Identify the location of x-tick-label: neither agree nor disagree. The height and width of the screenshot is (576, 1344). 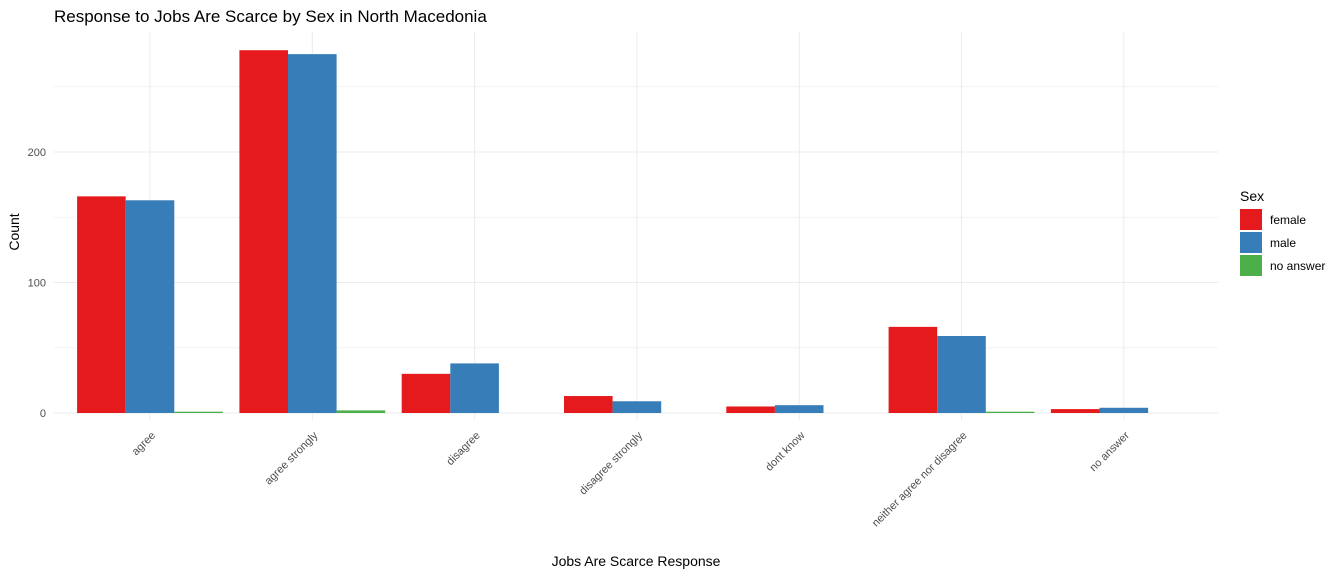
(920, 480).